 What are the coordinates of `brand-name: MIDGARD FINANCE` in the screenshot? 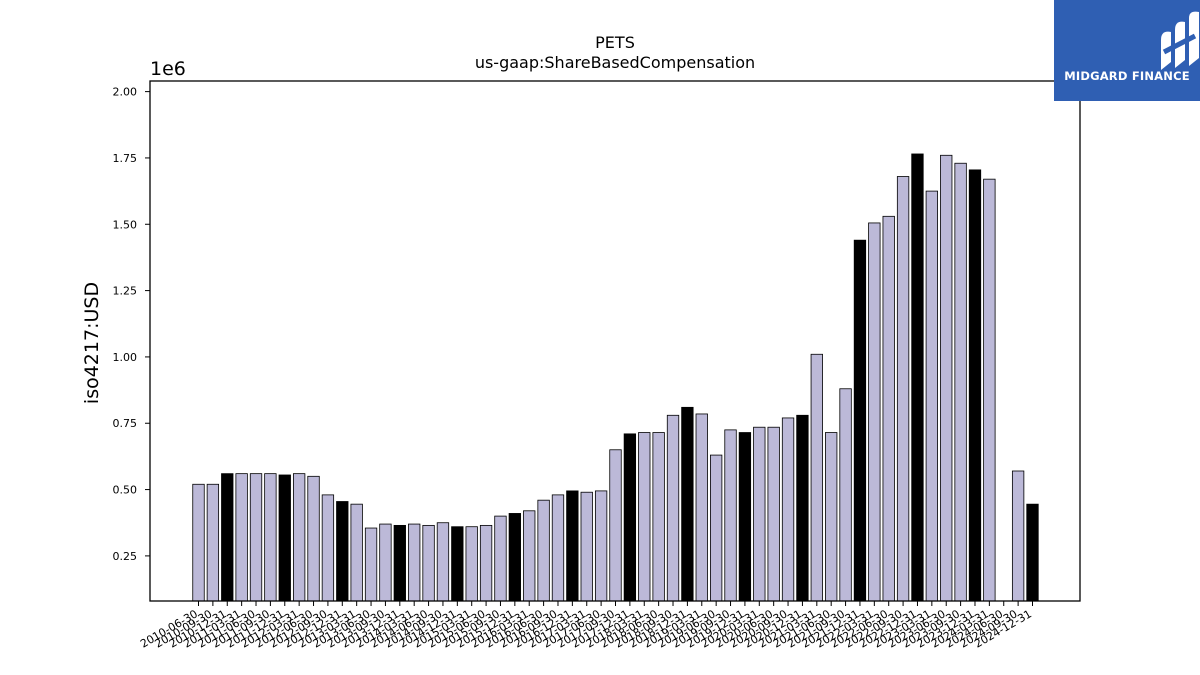 It's located at (1127, 76).